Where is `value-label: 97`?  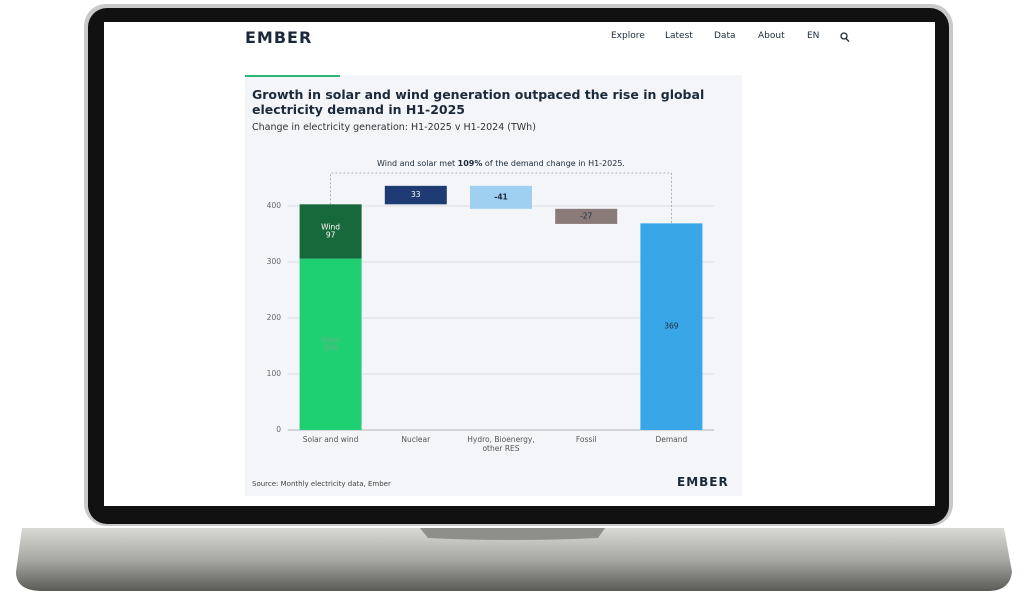 value-label: 97 is located at coordinates (331, 234).